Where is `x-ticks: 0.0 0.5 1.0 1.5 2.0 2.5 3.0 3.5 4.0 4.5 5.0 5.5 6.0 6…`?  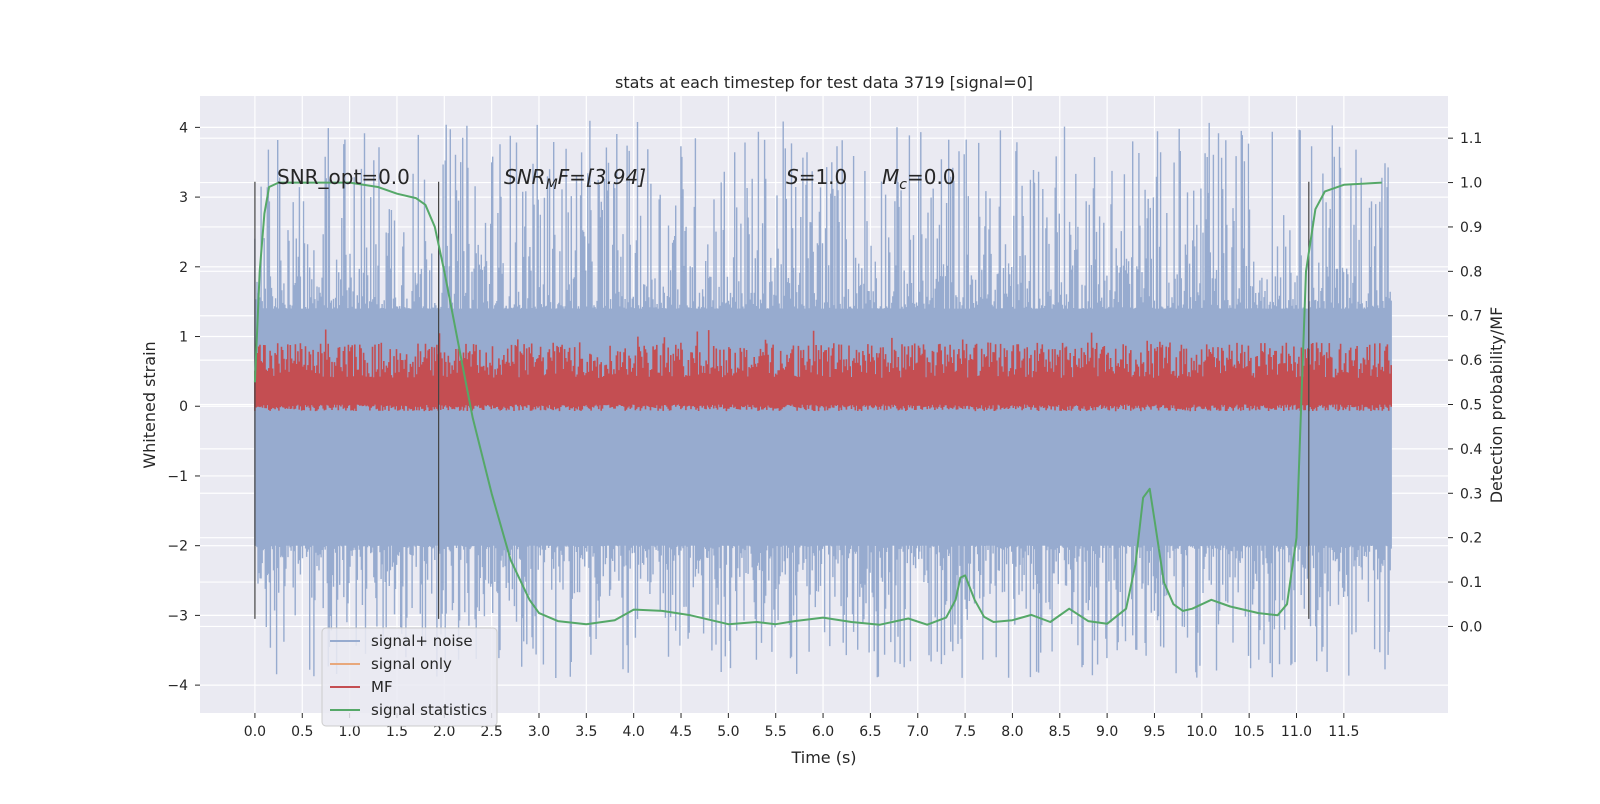 x-ticks: 0.0 0.5 1.0 1.5 2.0 2.5 3.0 3.5 4.0 4.5 5.0 5.5 6.0 6… is located at coordinates (801, 726).